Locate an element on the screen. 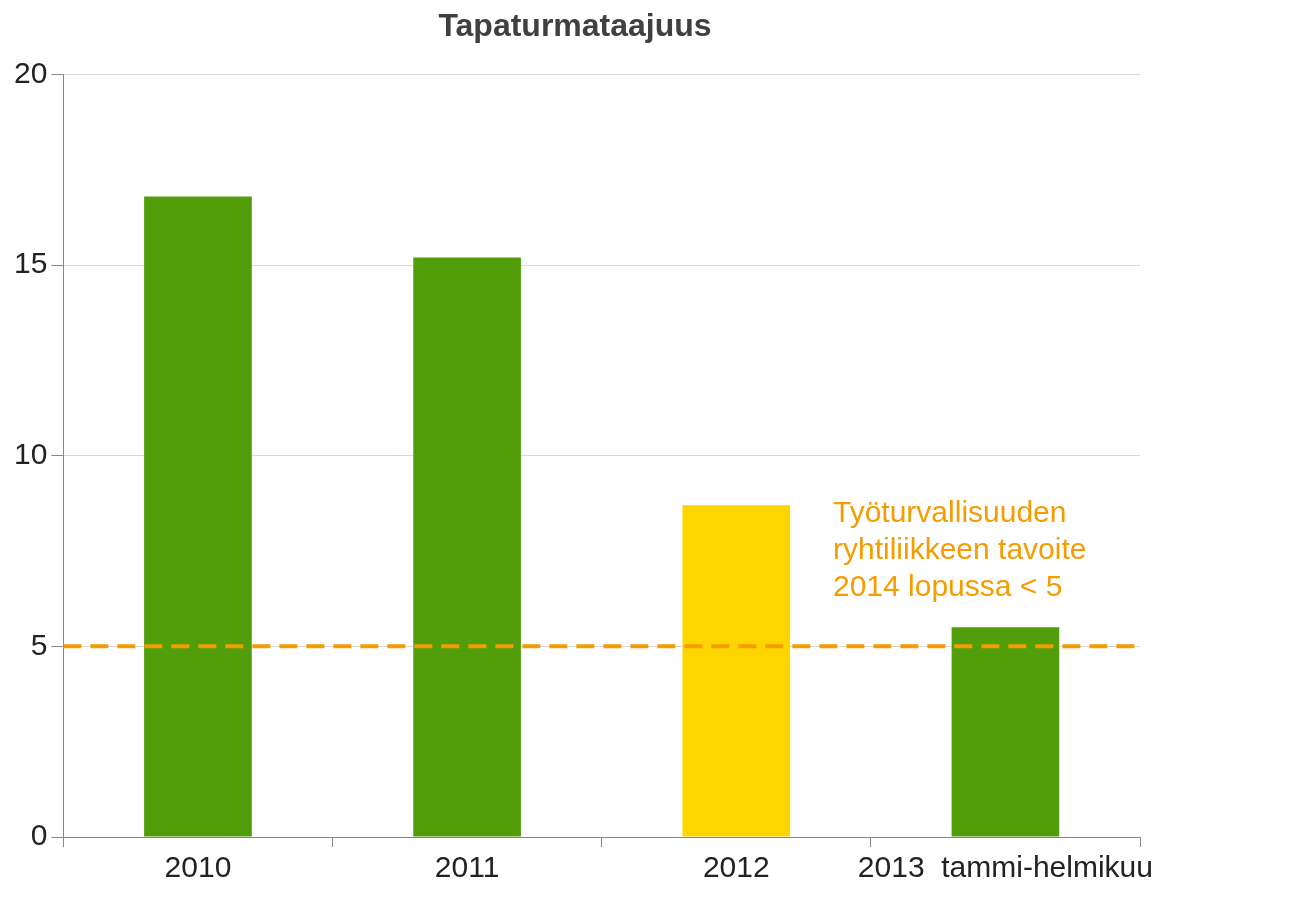 Image resolution: width=1294 pixels, height=899 pixels. chart-title: Tapaturmataajuus is located at coordinates (575, 25).